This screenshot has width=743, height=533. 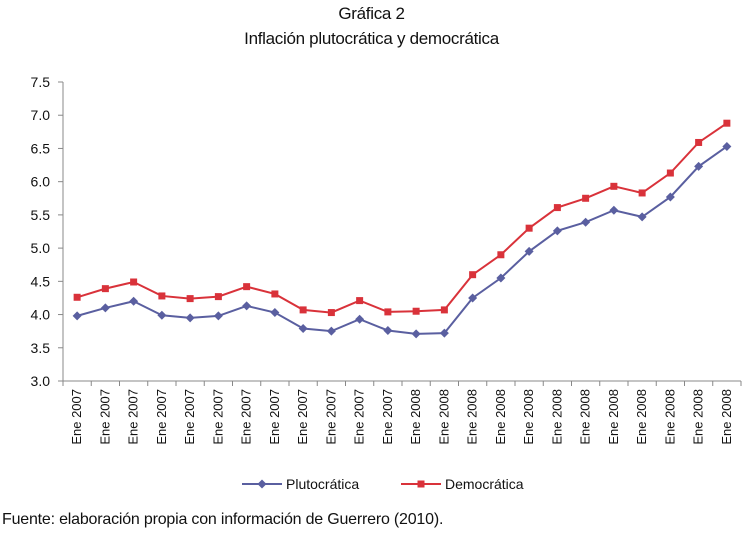 What do you see at coordinates (41, 182) in the screenshot?
I see `y-tick-label: 6.0` at bounding box center [41, 182].